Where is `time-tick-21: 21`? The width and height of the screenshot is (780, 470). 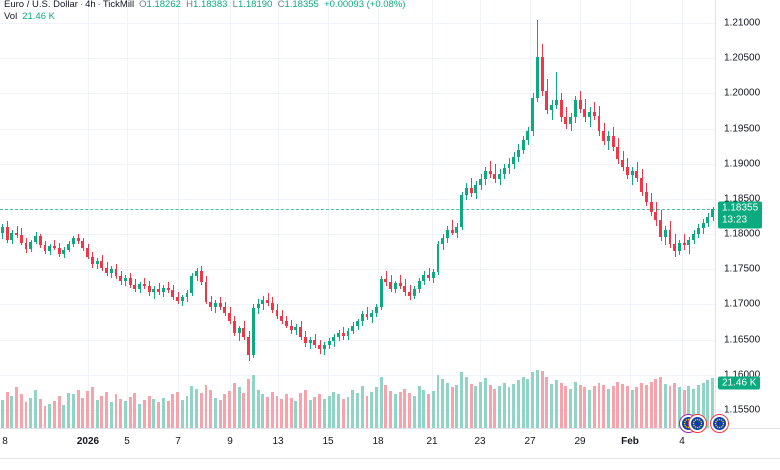
time-tick-21: 21 is located at coordinates (432, 441).